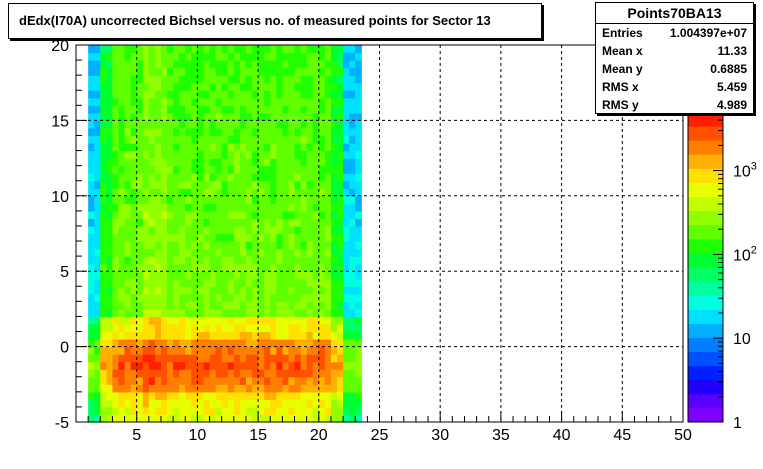 Image resolution: width=763 pixels, height=469 pixels. What do you see at coordinates (136, 435) in the screenshot?
I see `x-tick-label: 5` at bounding box center [136, 435].